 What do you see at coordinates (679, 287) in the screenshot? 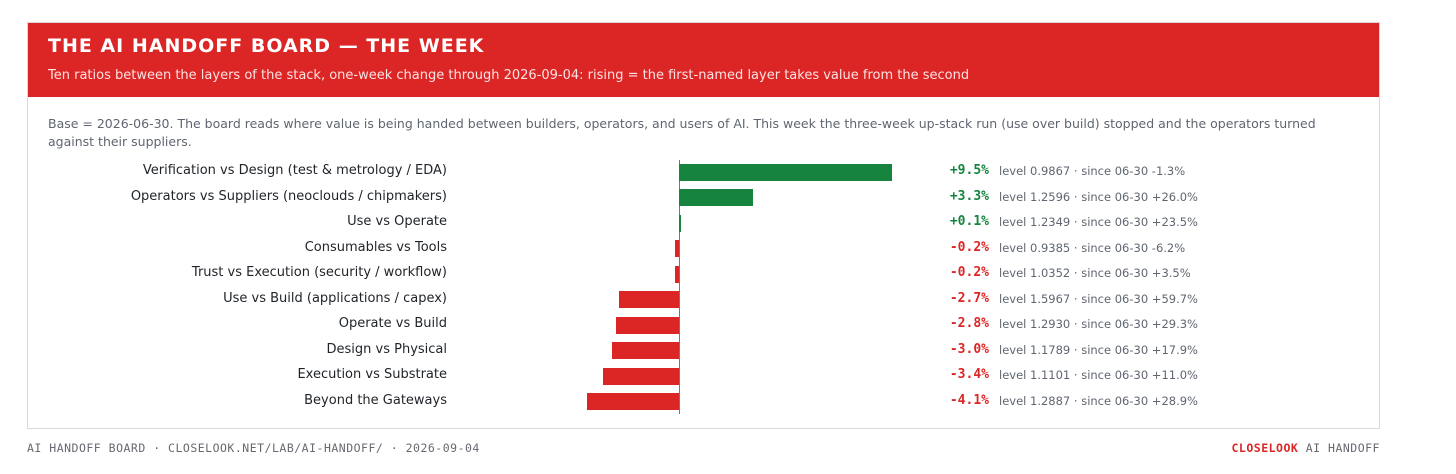
I see `zero-axis-line` at bounding box center [679, 287].